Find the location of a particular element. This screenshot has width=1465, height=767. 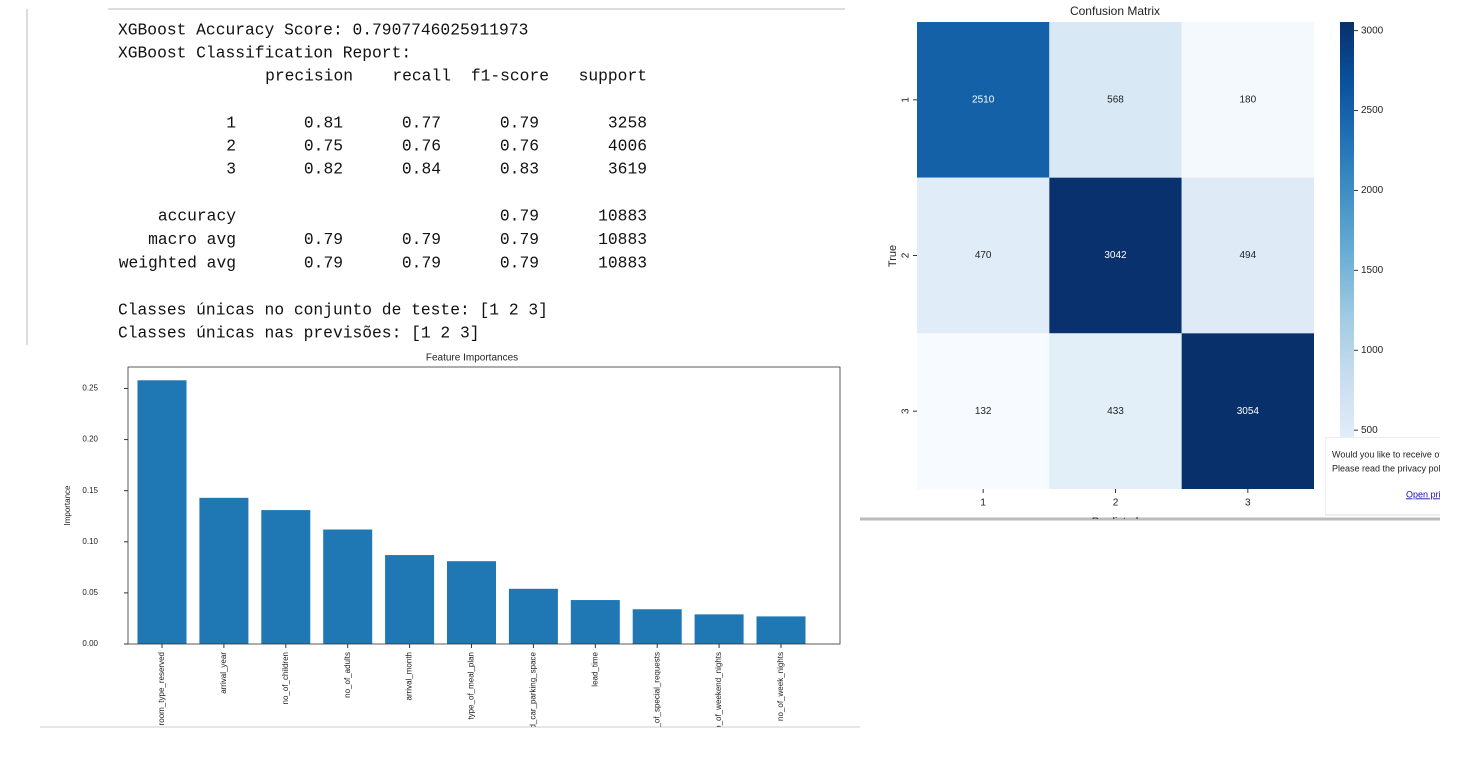

x-tick-label: lead_time is located at coordinates (594, 668).